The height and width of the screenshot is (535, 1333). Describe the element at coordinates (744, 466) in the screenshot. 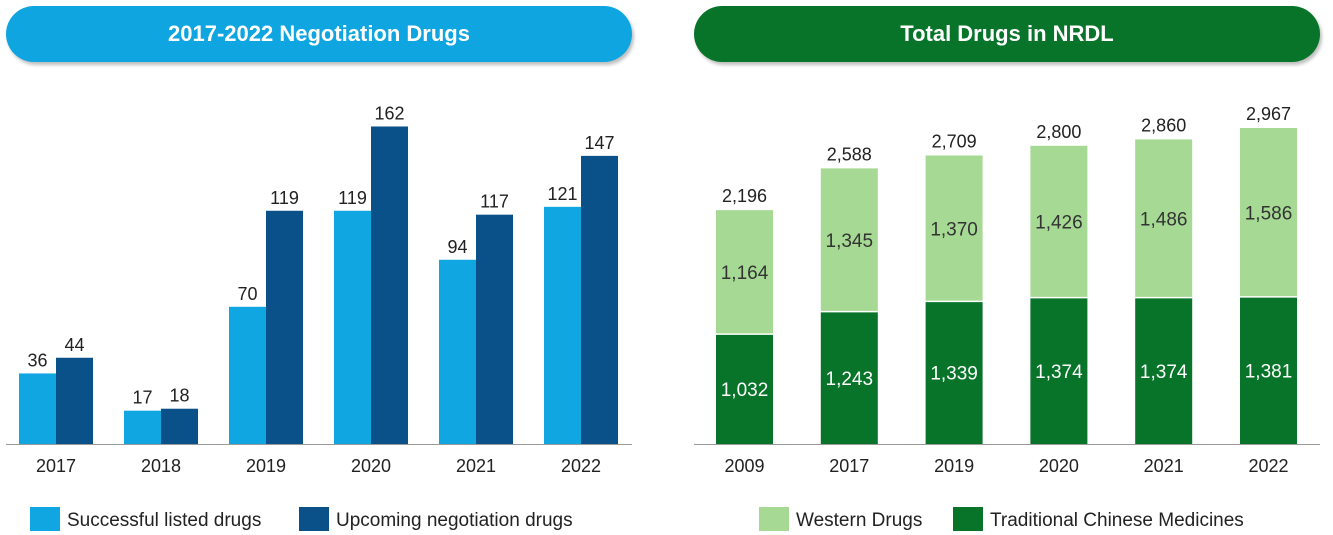

I see `x-tick-label-2009: 2009` at that location.